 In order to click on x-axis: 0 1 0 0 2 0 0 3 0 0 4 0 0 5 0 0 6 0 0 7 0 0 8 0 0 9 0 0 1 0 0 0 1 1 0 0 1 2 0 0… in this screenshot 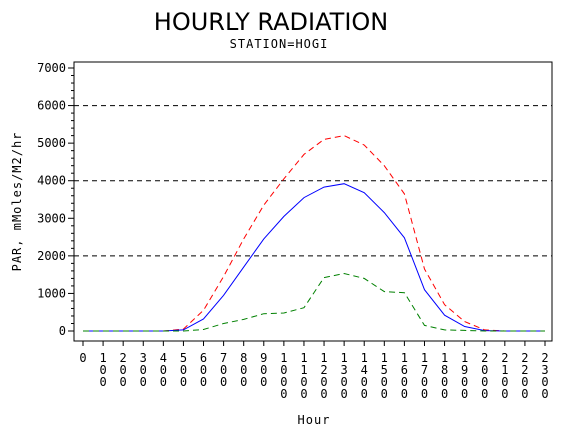, I will do `click(314, 371)`.